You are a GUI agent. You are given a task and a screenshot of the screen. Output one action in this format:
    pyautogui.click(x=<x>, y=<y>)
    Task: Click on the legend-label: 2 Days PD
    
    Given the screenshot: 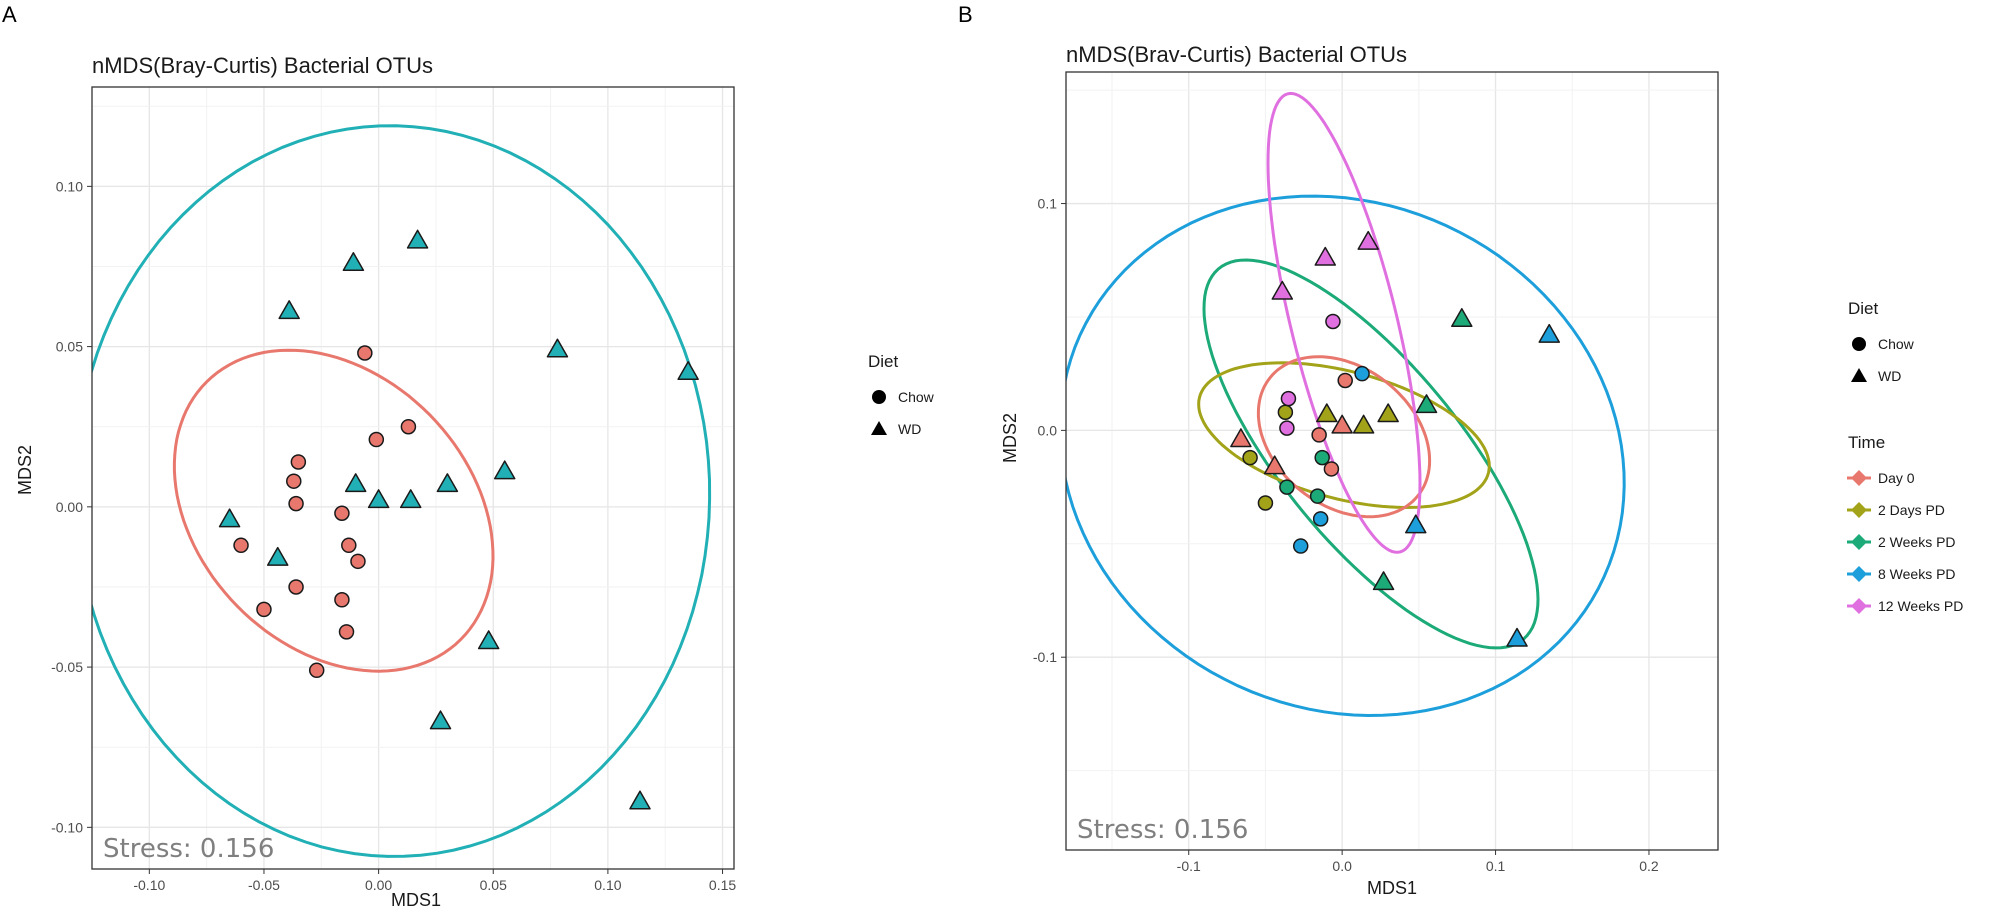 What is the action you would take?
    pyautogui.click(x=1911, y=510)
    